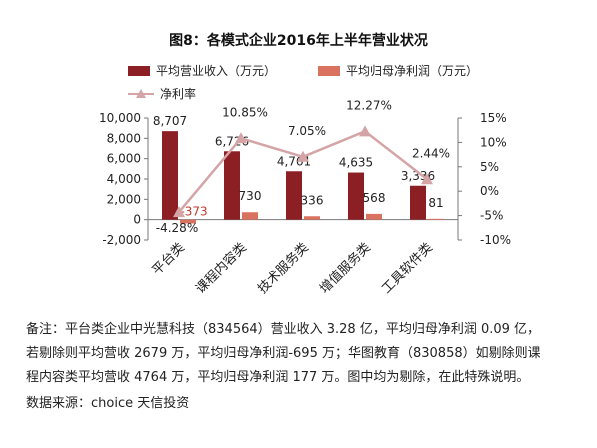 The width and height of the screenshot is (597, 448). Describe the element at coordinates (495, 240) in the screenshot. I see `y-right-tick-label: -10%` at that location.